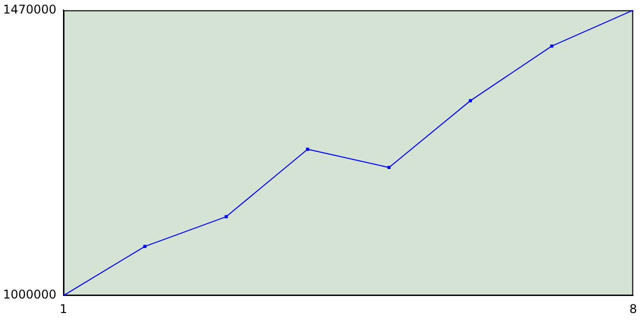  What do you see at coordinates (29, 9) in the screenshot?
I see `y-tick-label: 1470000` at bounding box center [29, 9].